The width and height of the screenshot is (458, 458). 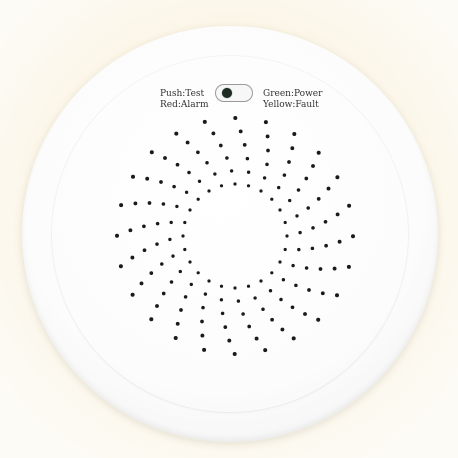 What do you see at coordinates (234, 93) in the screenshot?
I see `test-button` at bounding box center [234, 93].